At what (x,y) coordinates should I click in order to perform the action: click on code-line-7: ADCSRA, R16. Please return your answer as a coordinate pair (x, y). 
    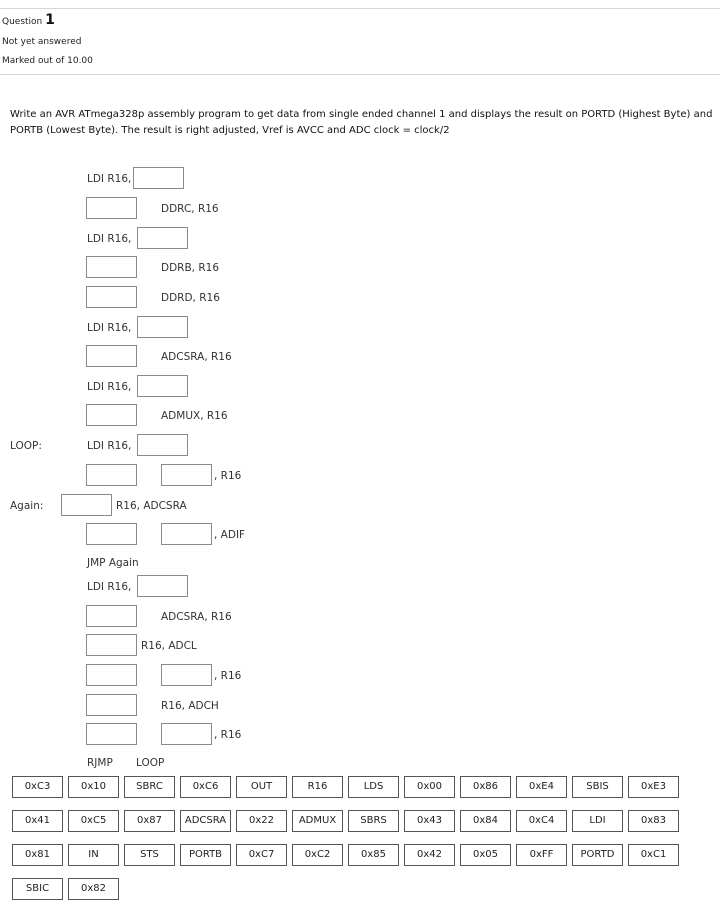
    Looking at the image, I should click on (360, 357).